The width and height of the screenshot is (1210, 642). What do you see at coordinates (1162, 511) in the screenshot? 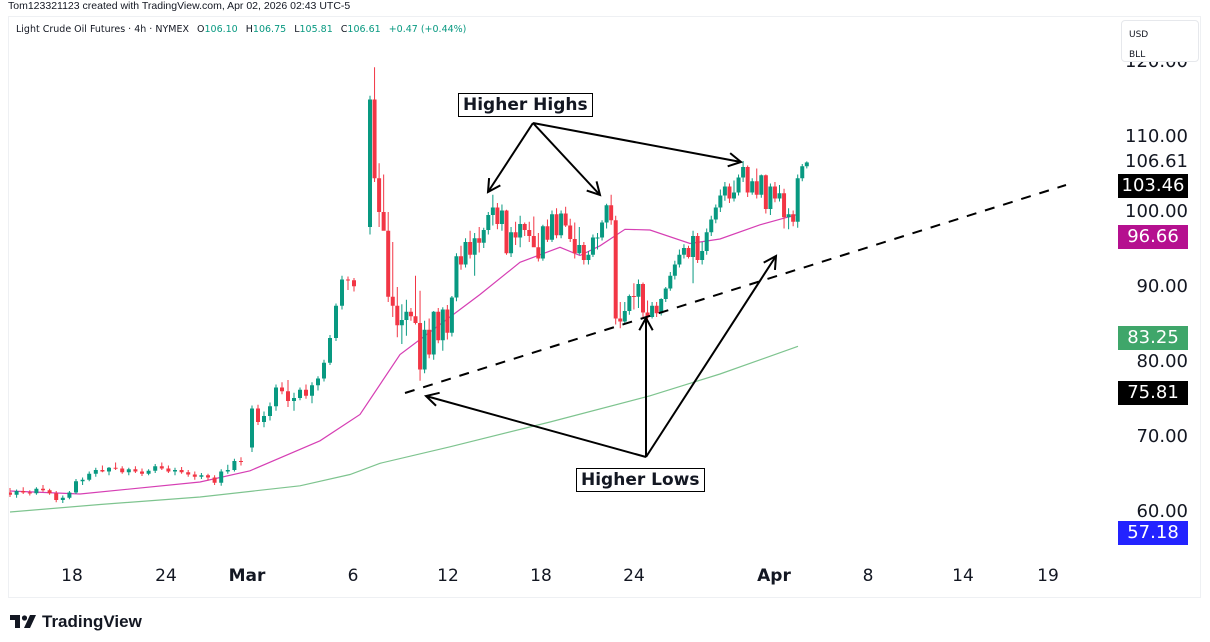
I see `price-tick-label: 60.00` at bounding box center [1162, 511].